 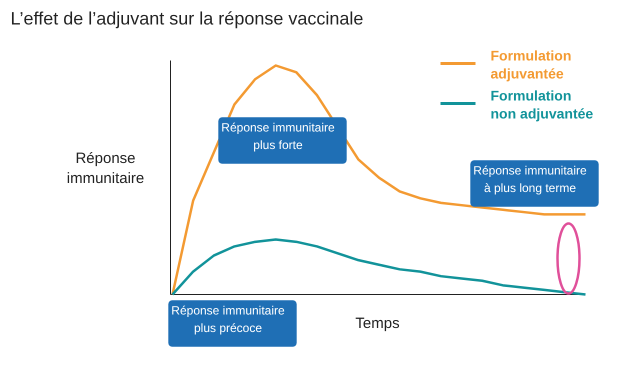 What do you see at coordinates (278, 136) in the screenshot?
I see `annotation: Réponse immunitaire plus forte` at bounding box center [278, 136].